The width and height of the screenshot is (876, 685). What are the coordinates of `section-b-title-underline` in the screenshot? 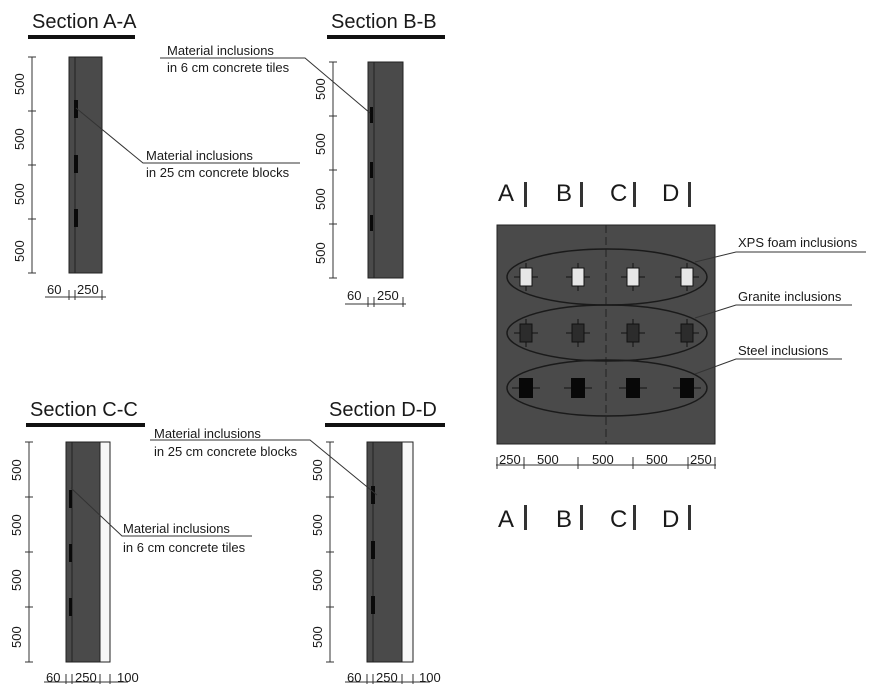 It's located at (386, 37).